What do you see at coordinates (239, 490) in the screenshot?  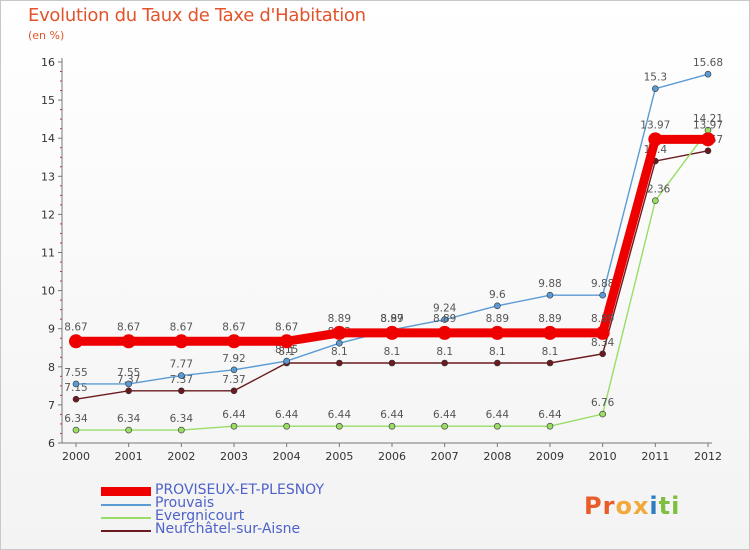 I see `legend-label: PROVISEUX-ET-PLESNOY` at bounding box center [239, 490].